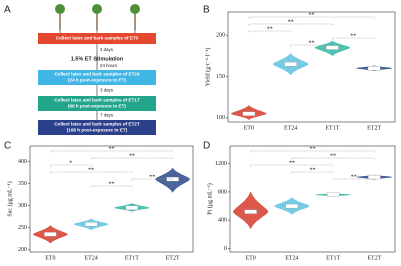 The width and height of the screenshot is (401, 266). Describe the element at coordinates (225, 249) in the screenshot. I see `y-tick-label: 0` at that location.